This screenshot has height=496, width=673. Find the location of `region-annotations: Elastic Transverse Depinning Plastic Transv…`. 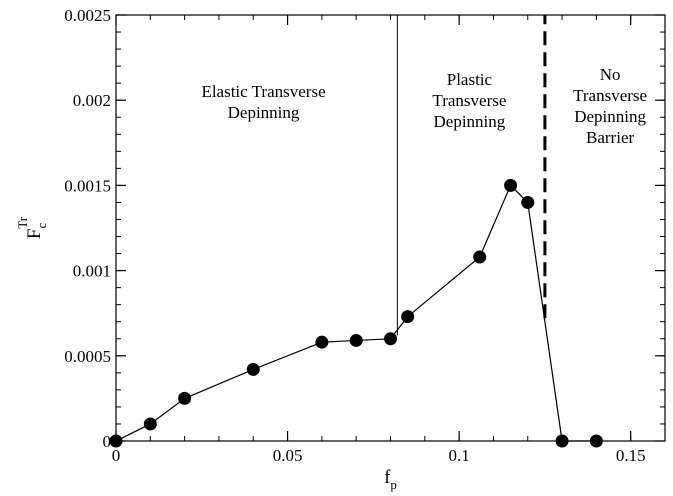

region-annotations: Elastic Transverse Depinning Plastic Transv… is located at coordinates (424, 106).